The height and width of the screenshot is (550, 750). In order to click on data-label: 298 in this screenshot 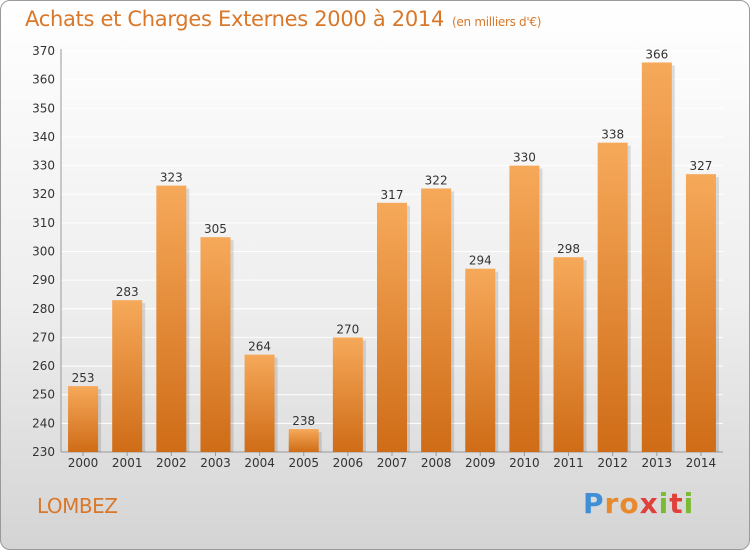, I will do `click(568, 249)`.